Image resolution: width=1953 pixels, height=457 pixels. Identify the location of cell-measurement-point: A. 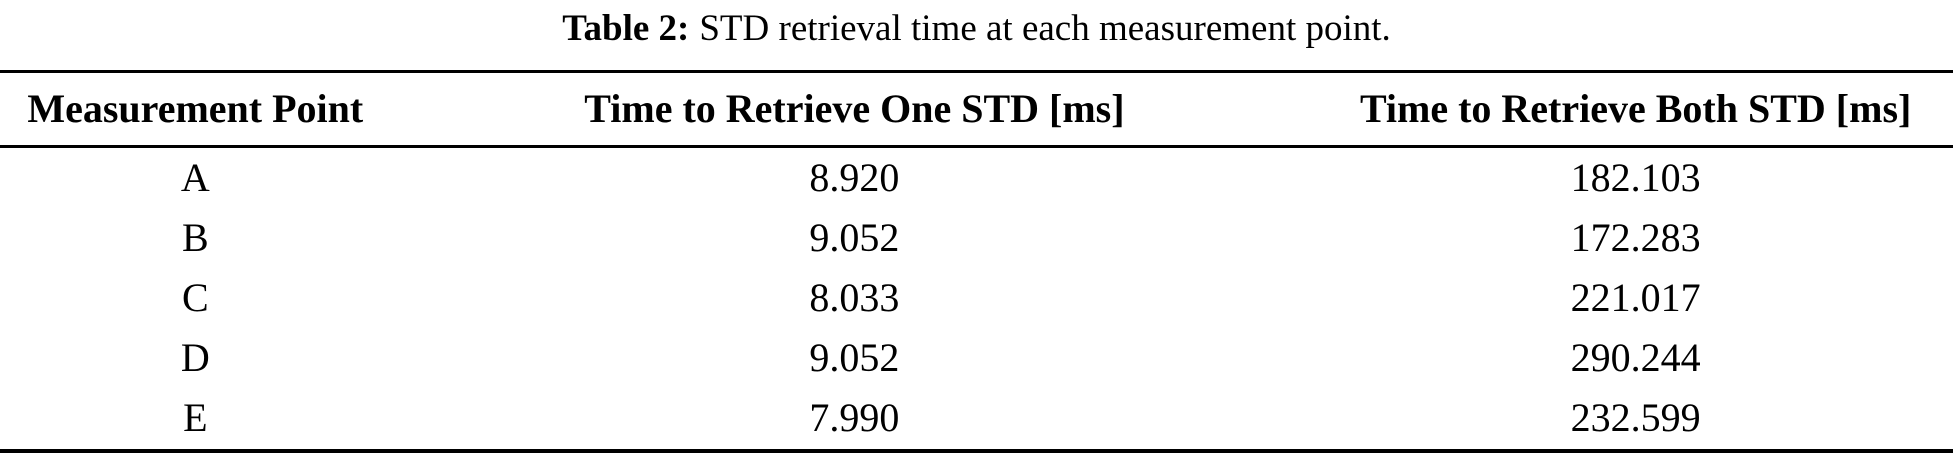
(195, 178).